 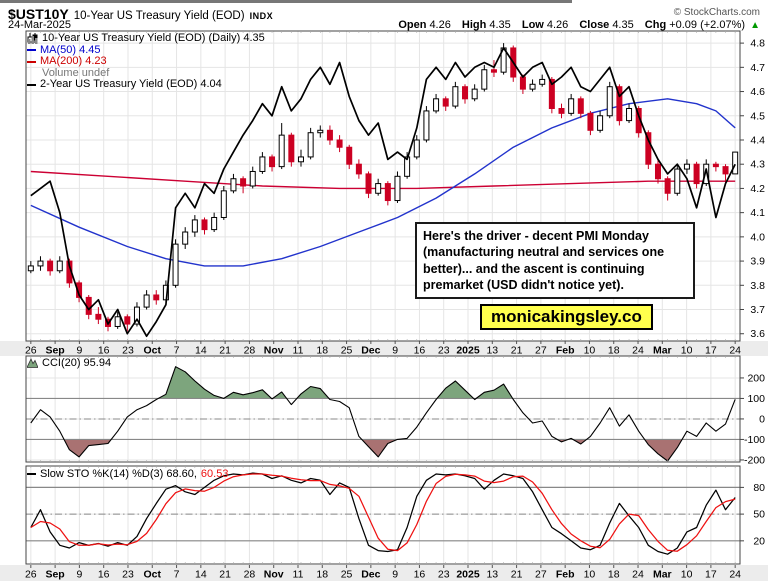 What do you see at coordinates (54, 351) in the screenshot?
I see `svg-text: Sep` at bounding box center [54, 351].